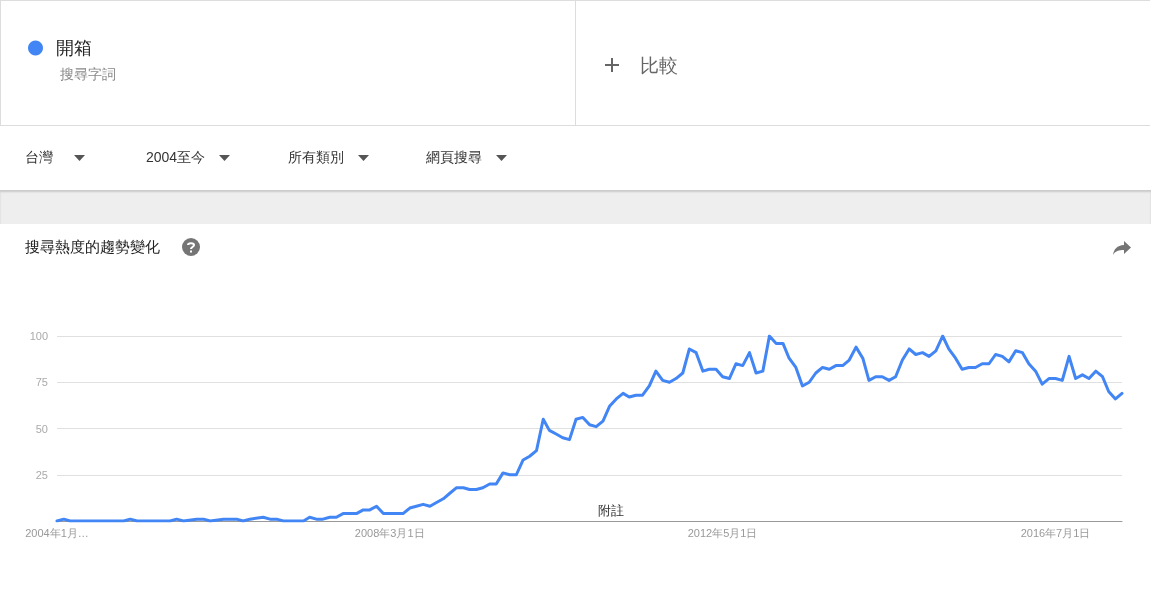  What do you see at coordinates (41, 382) in the screenshot?
I see `y-tick-label: 75` at bounding box center [41, 382].